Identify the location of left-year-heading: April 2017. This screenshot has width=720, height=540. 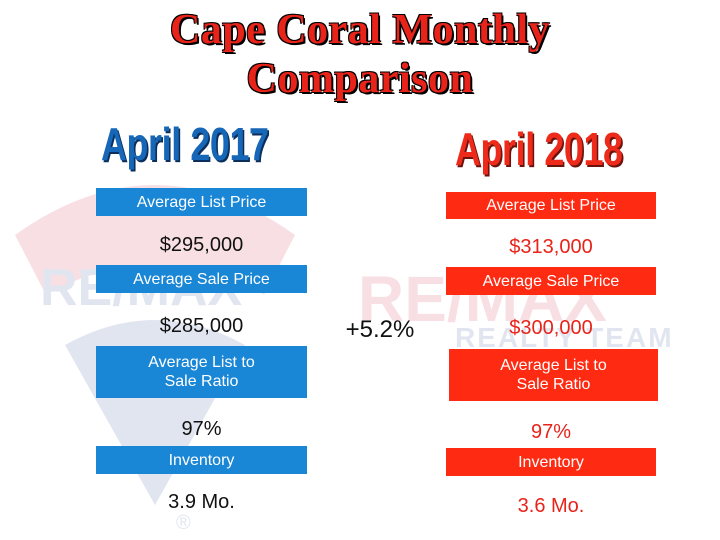
(185, 144).